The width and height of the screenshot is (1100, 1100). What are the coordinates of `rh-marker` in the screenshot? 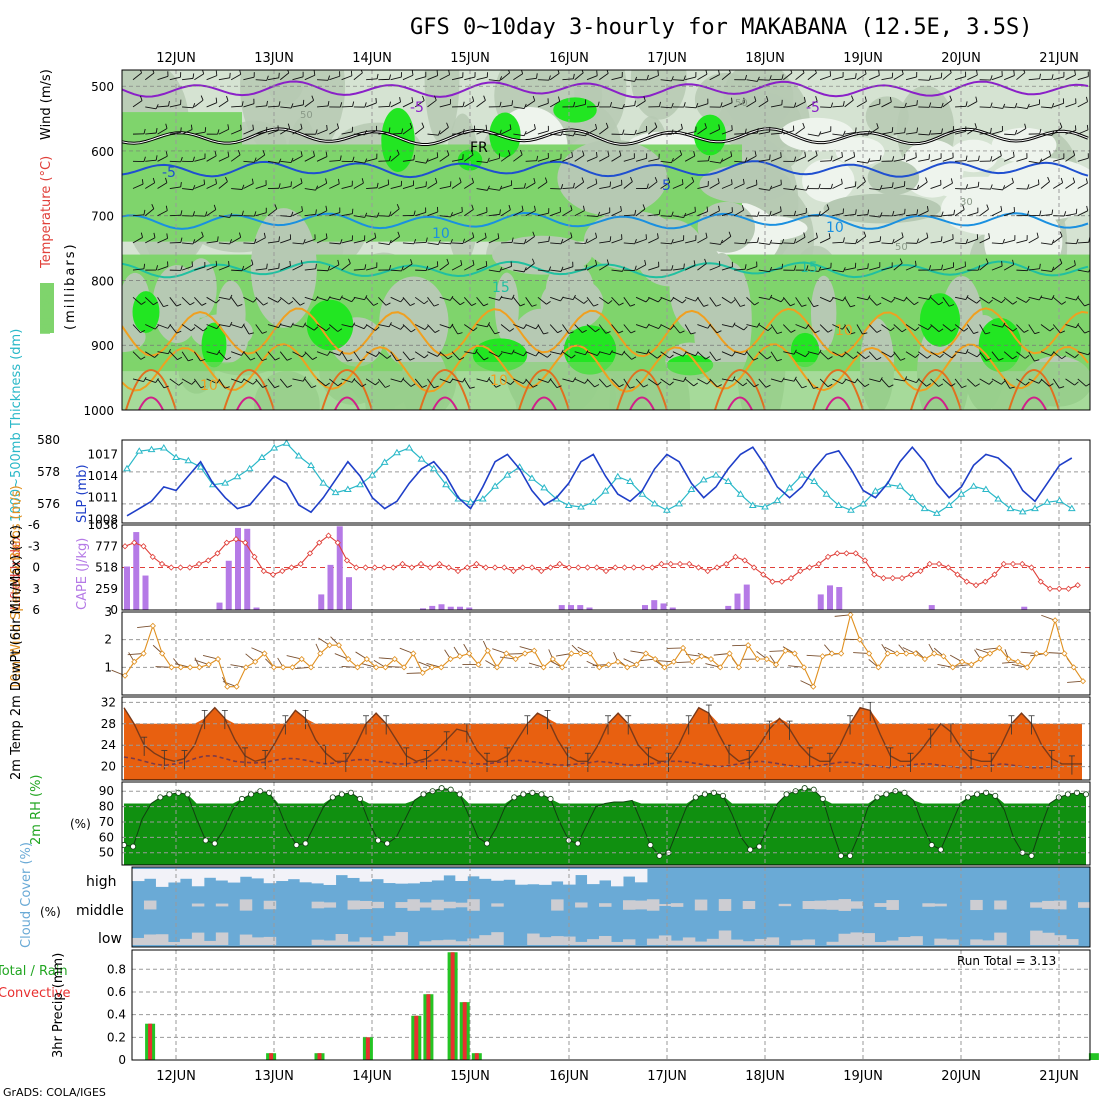 It's located at (423, 794).